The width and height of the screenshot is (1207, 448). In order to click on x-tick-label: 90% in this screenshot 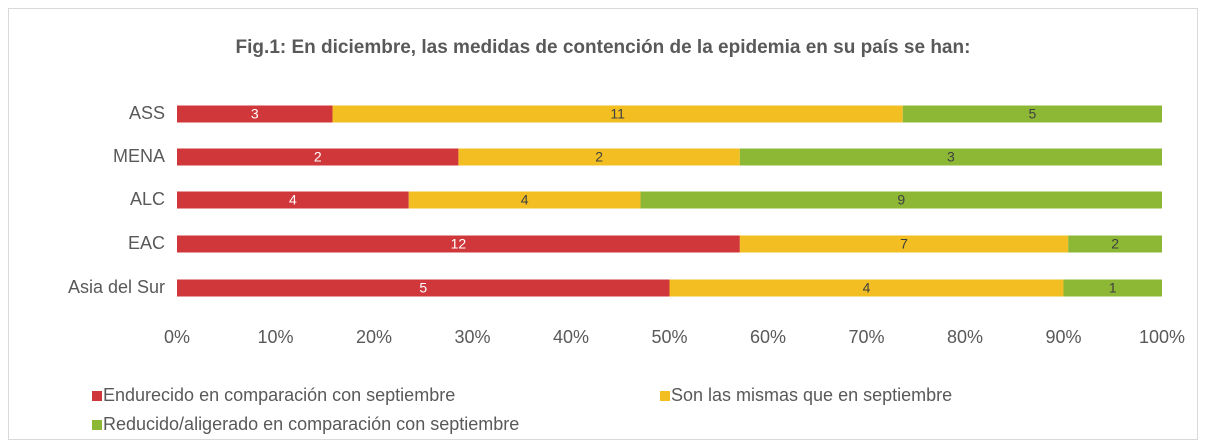, I will do `click(1063, 337)`.